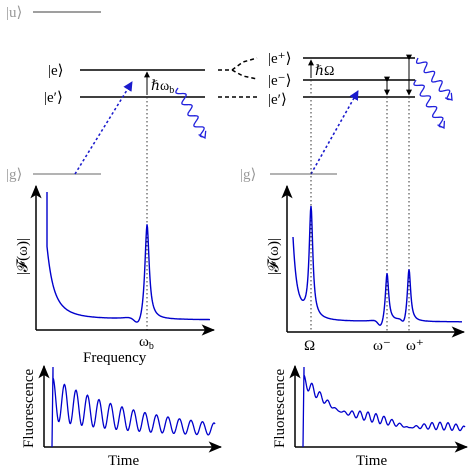  I want to click on right-excitation-arrow, so click(334, 132).